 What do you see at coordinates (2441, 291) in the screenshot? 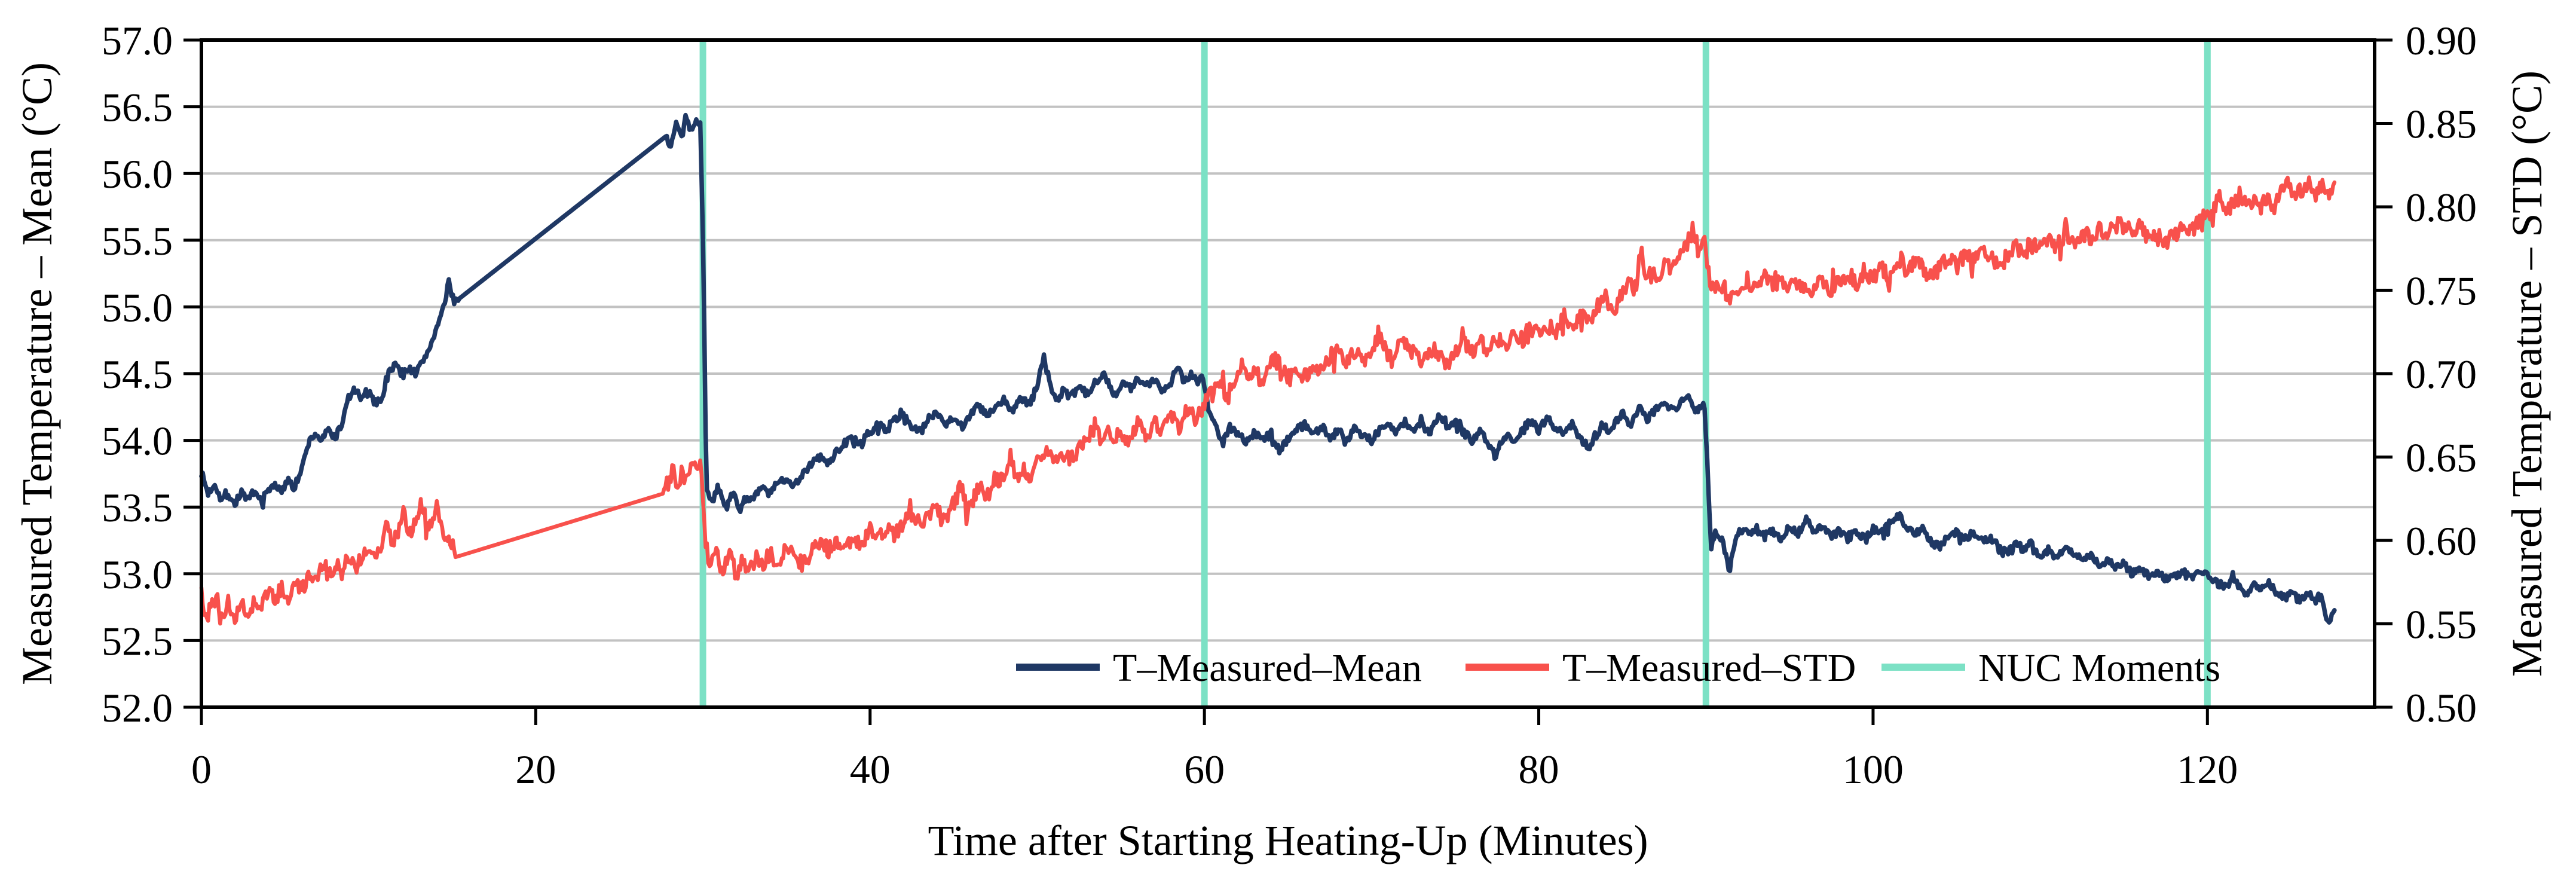
I see `y-axis-right-tick-label: 0.75` at bounding box center [2441, 291].